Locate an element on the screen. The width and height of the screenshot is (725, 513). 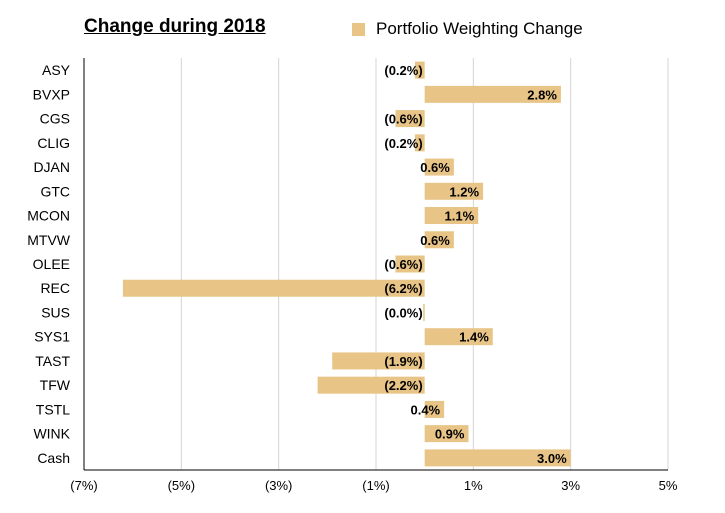
data-label: 0.9% is located at coordinates (450, 434).